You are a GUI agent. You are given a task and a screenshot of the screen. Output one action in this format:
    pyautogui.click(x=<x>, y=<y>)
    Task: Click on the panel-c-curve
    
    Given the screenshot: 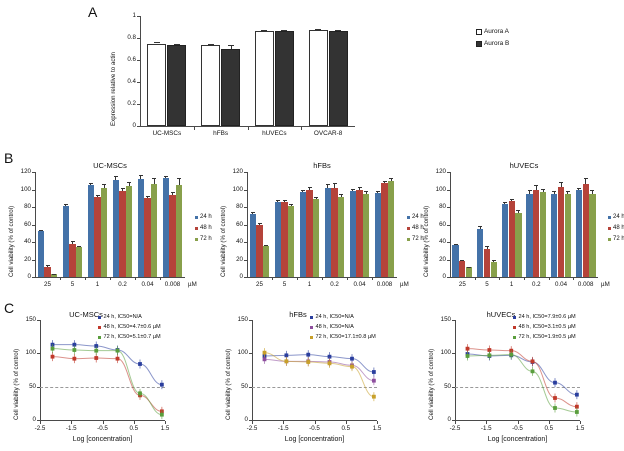 What is the action you would take?
    pyautogui.click(x=107, y=384)
    